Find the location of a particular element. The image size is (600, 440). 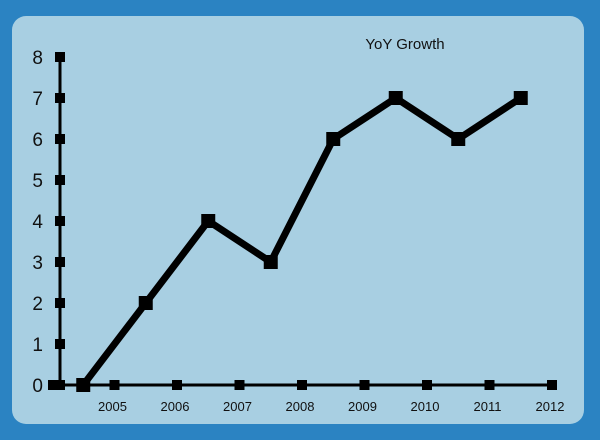

y-tick-label: 7 is located at coordinates (37, 99).